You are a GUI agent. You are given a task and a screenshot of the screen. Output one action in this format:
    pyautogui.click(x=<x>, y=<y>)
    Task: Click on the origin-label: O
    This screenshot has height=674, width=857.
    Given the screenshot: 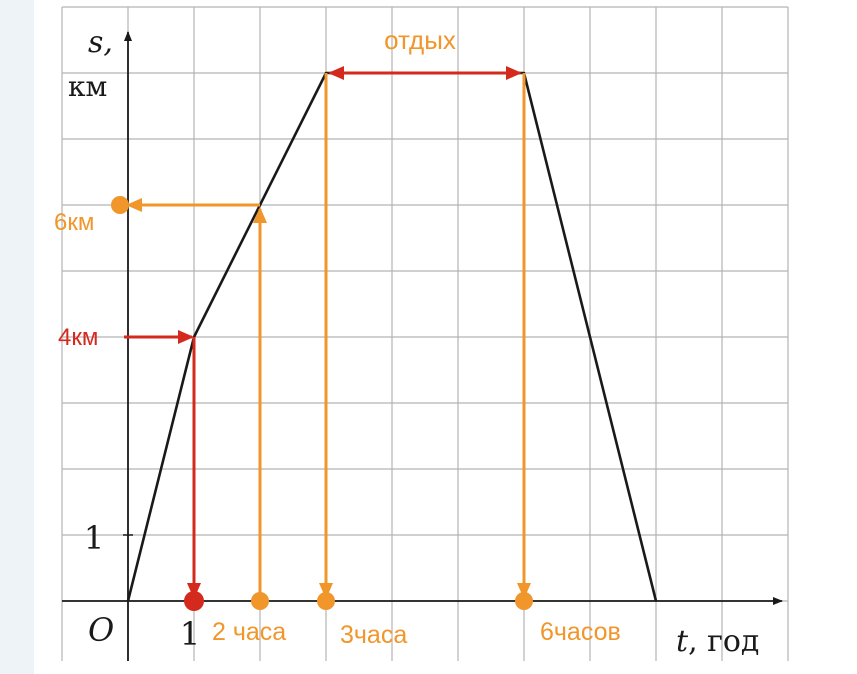 What is the action you would take?
    pyautogui.click(x=101, y=630)
    